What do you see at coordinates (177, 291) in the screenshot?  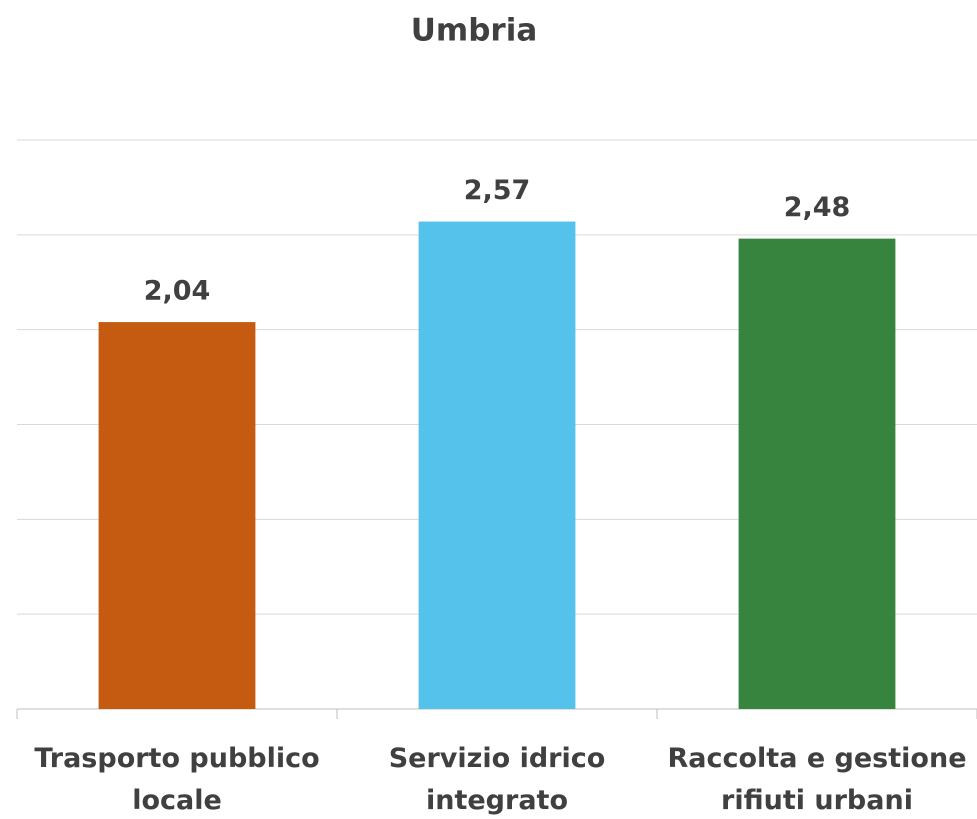 I see `data-label: 2,04` at bounding box center [177, 291].